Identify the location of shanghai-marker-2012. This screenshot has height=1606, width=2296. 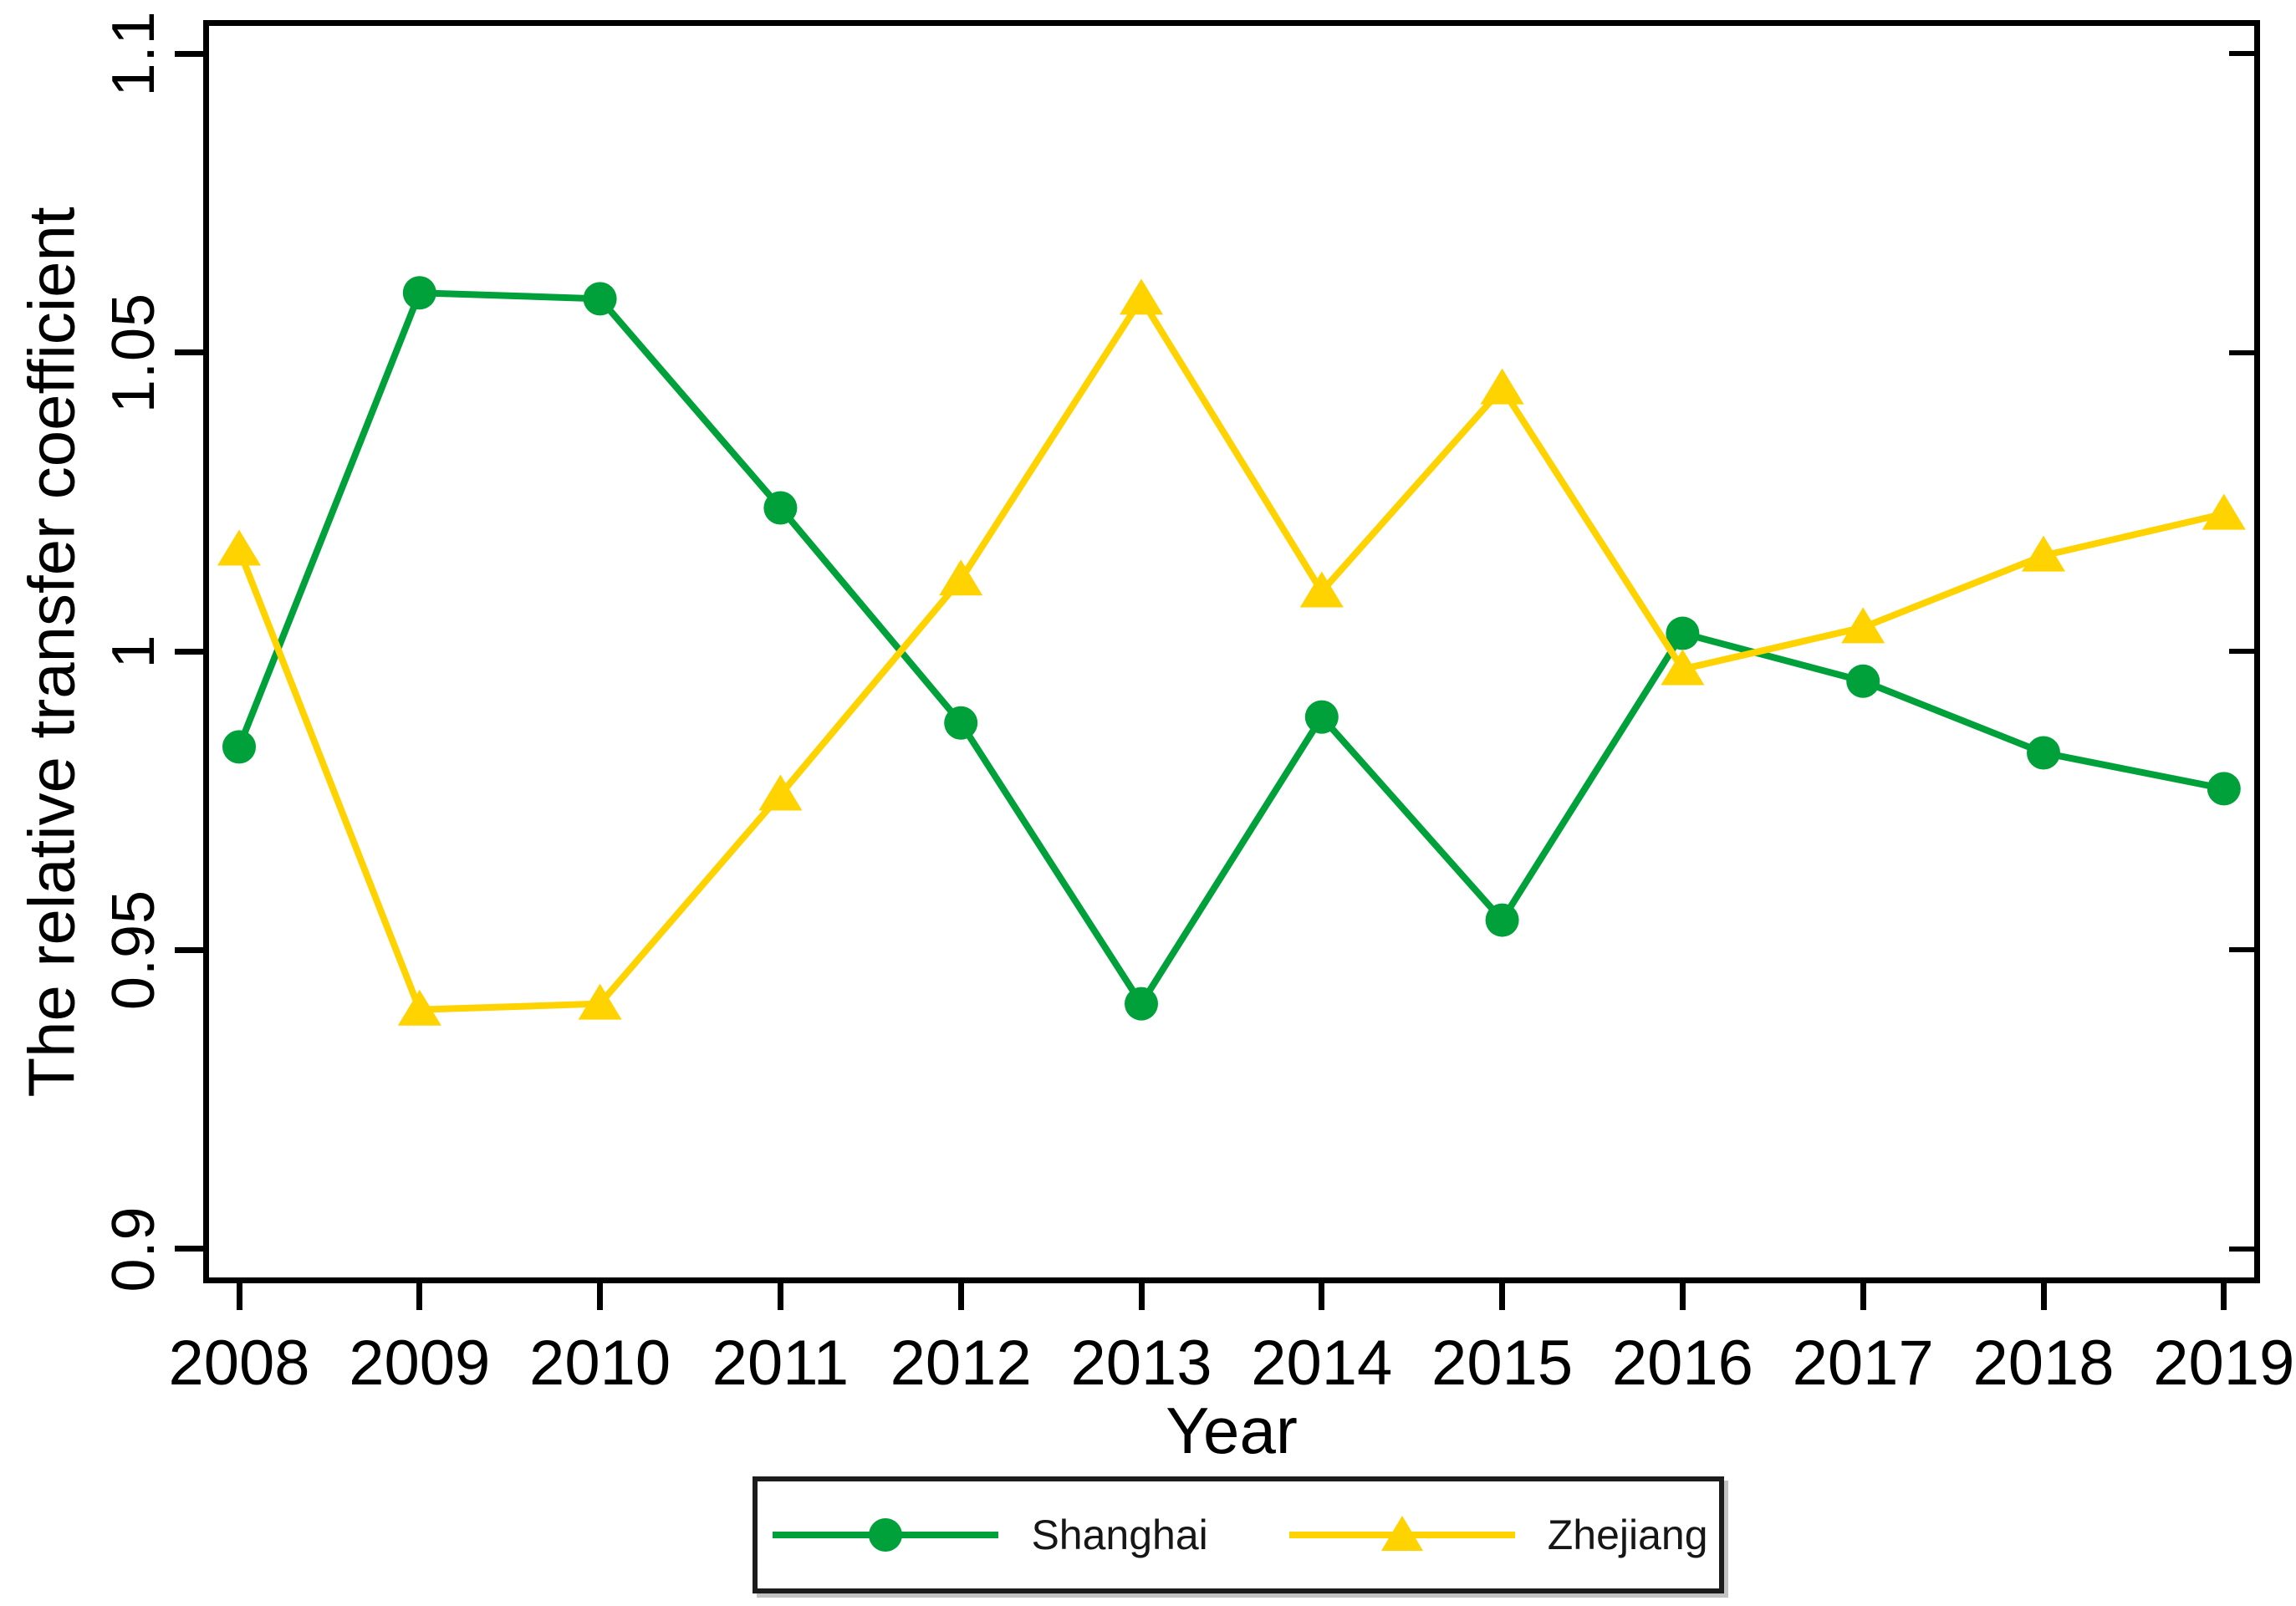
(961, 723).